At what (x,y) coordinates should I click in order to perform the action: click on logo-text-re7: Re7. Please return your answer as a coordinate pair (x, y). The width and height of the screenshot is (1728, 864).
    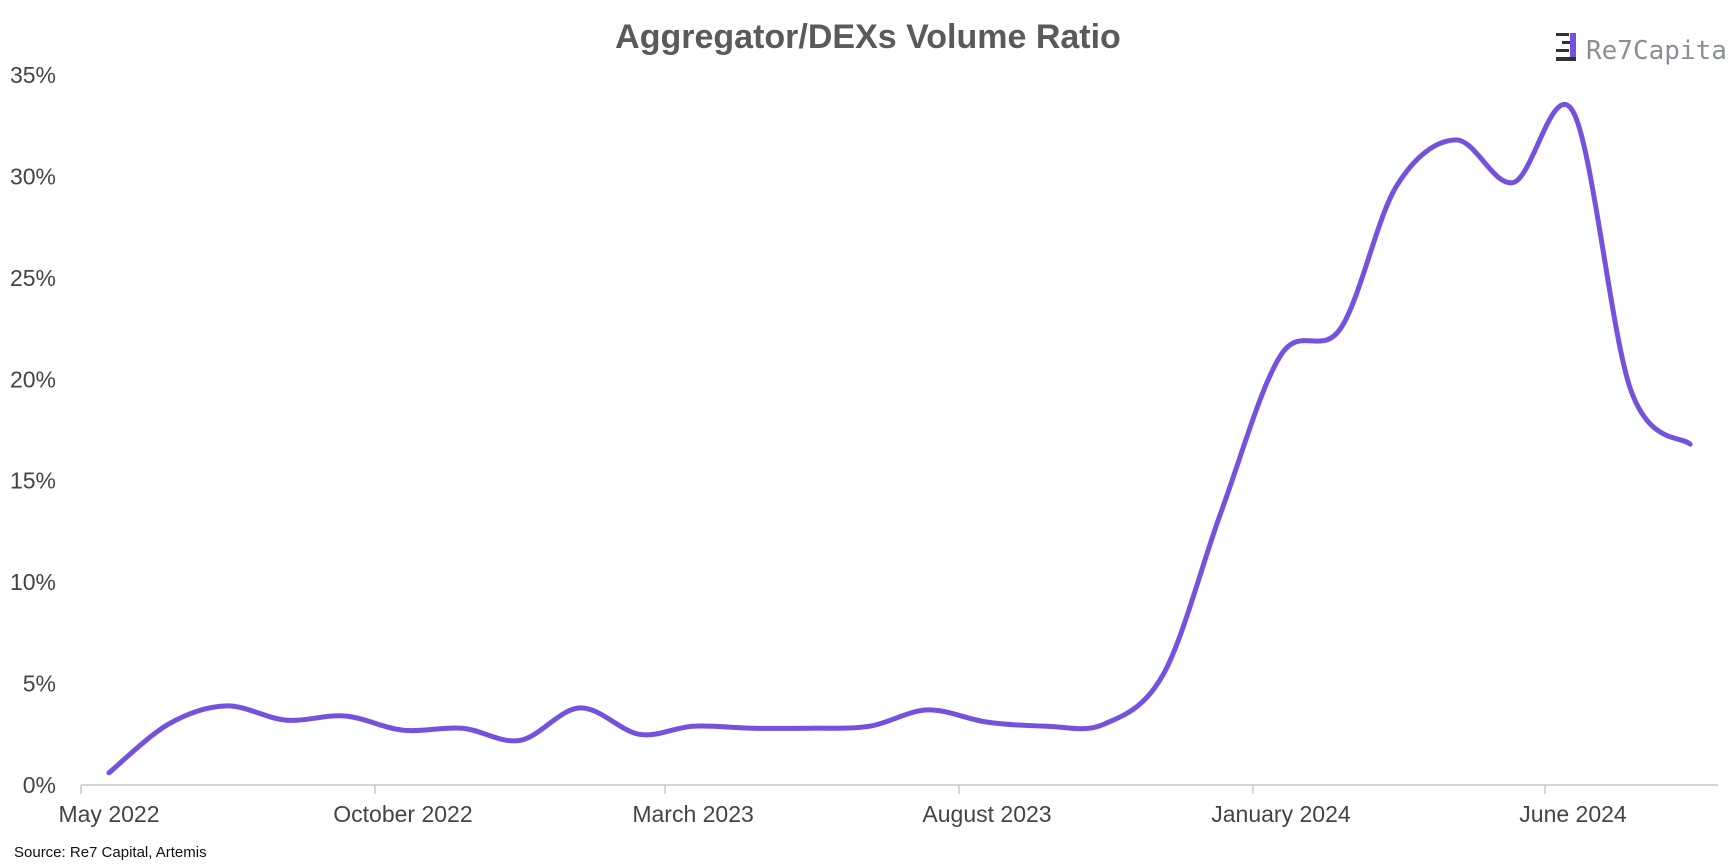
    Looking at the image, I should click on (1609, 51).